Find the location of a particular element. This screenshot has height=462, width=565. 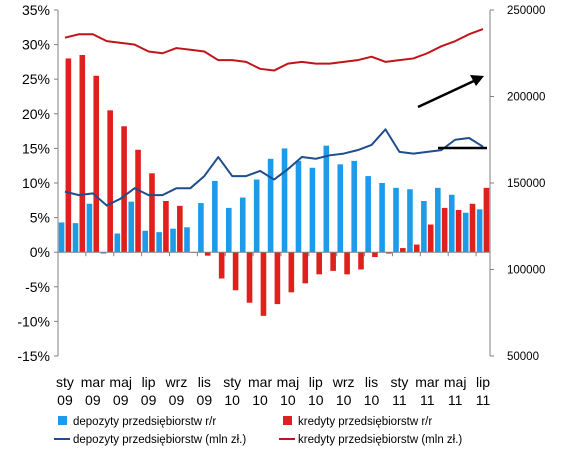

y-right-tick-label-0: 250000 is located at coordinates (526, 11).